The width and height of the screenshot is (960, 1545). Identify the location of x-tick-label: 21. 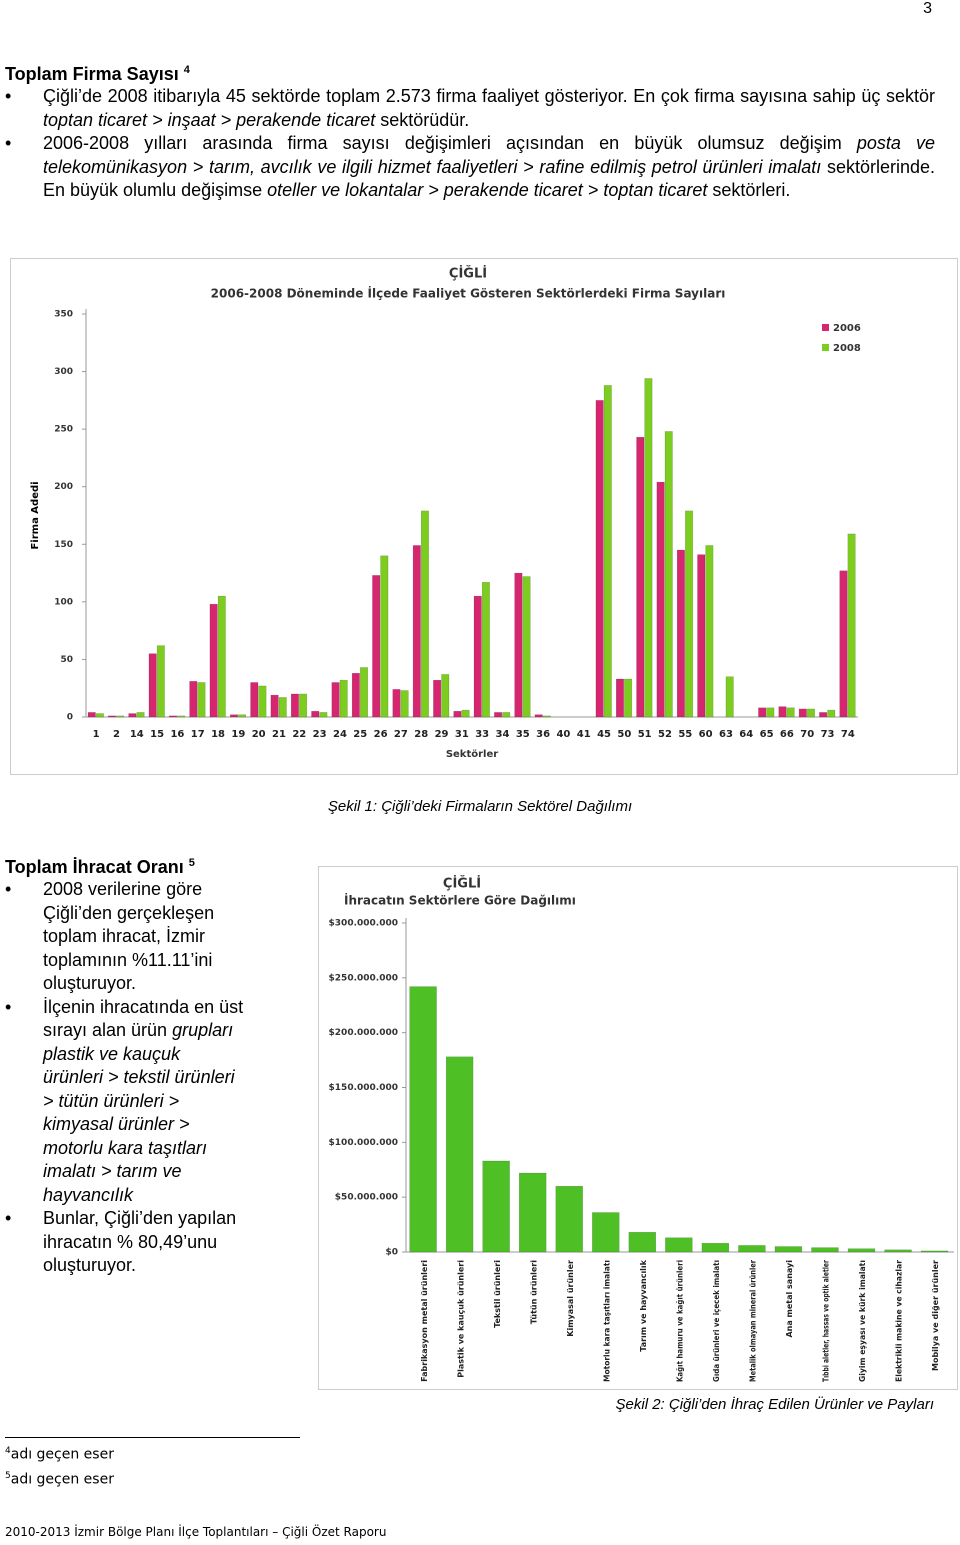
(279, 734).